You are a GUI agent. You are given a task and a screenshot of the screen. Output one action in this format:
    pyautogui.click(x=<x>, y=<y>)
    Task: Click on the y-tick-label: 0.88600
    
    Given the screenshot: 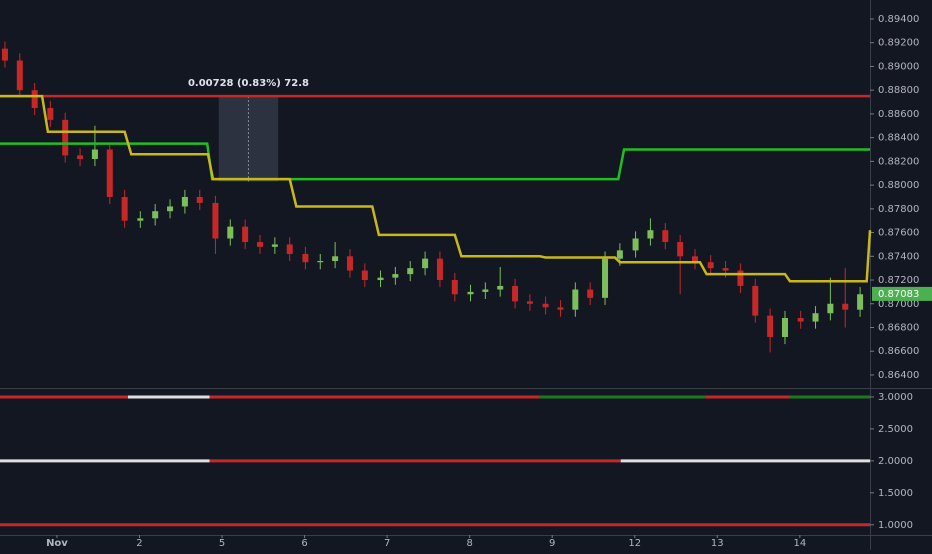 What is the action you would take?
    pyautogui.click(x=898, y=114)
    